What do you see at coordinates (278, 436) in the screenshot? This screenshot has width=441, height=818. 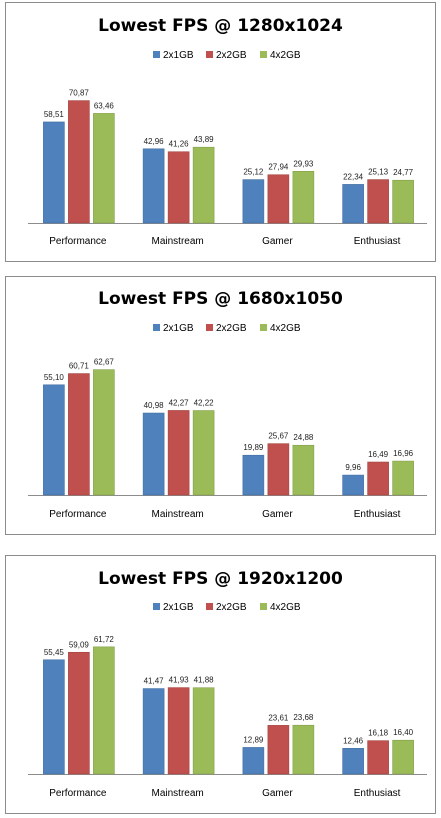 I see `data-label: 25,67` at bounding box center [278, 436].